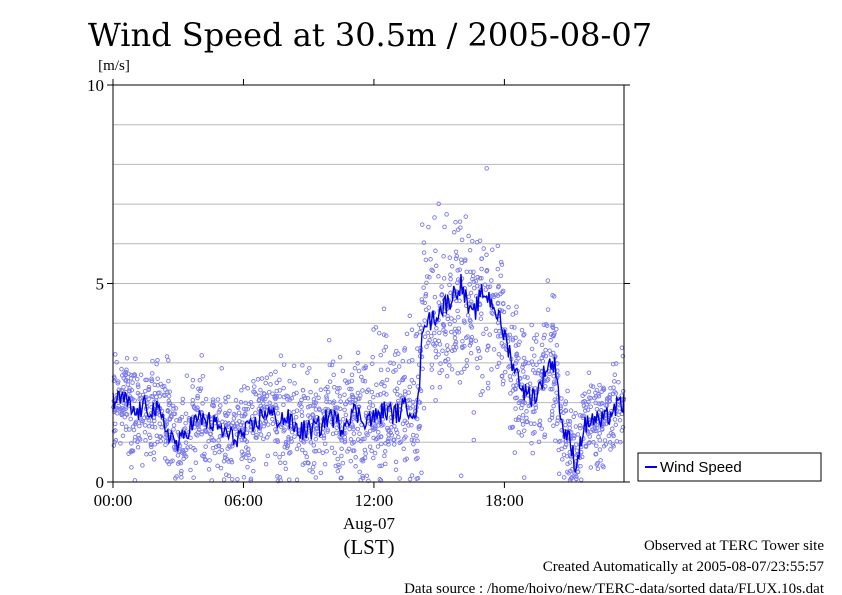 The height and width of the screenshot is (595, 842). Describe the element at coordinates (113, 500) in the screenshot. I see `x-tick-label: 00:00` at that location.